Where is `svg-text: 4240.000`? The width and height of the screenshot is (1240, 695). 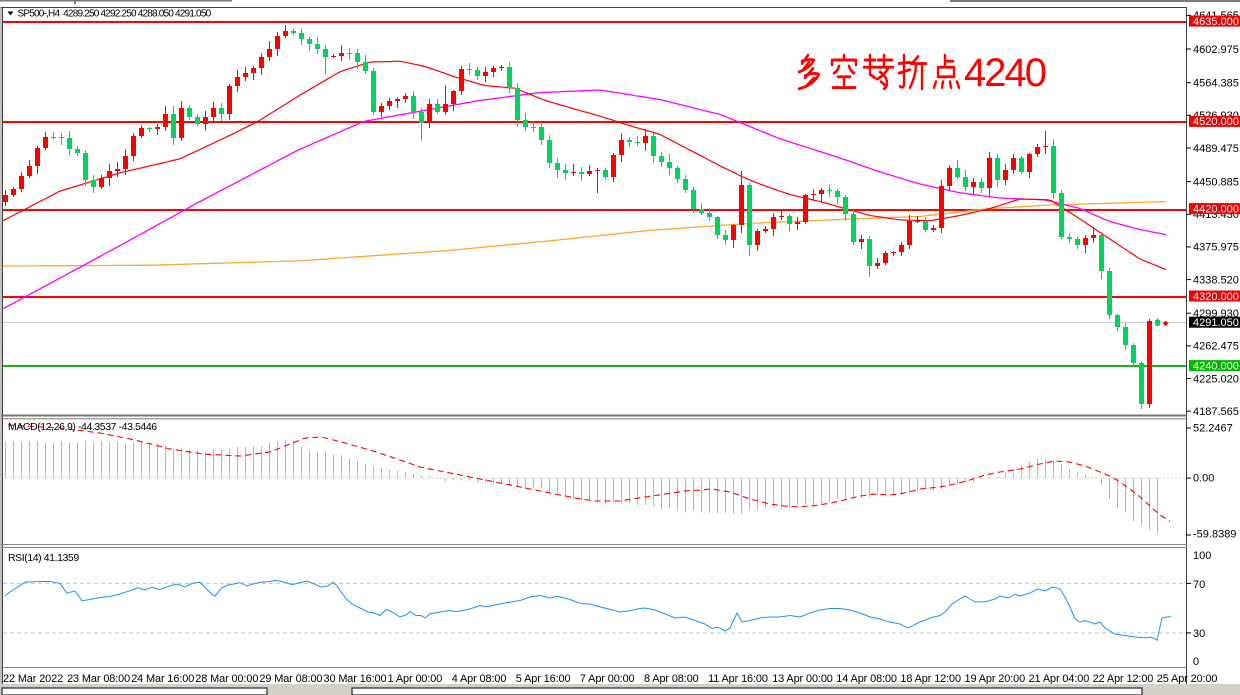 svg-text: 4240.000 is located at coordinates (1216, 366).